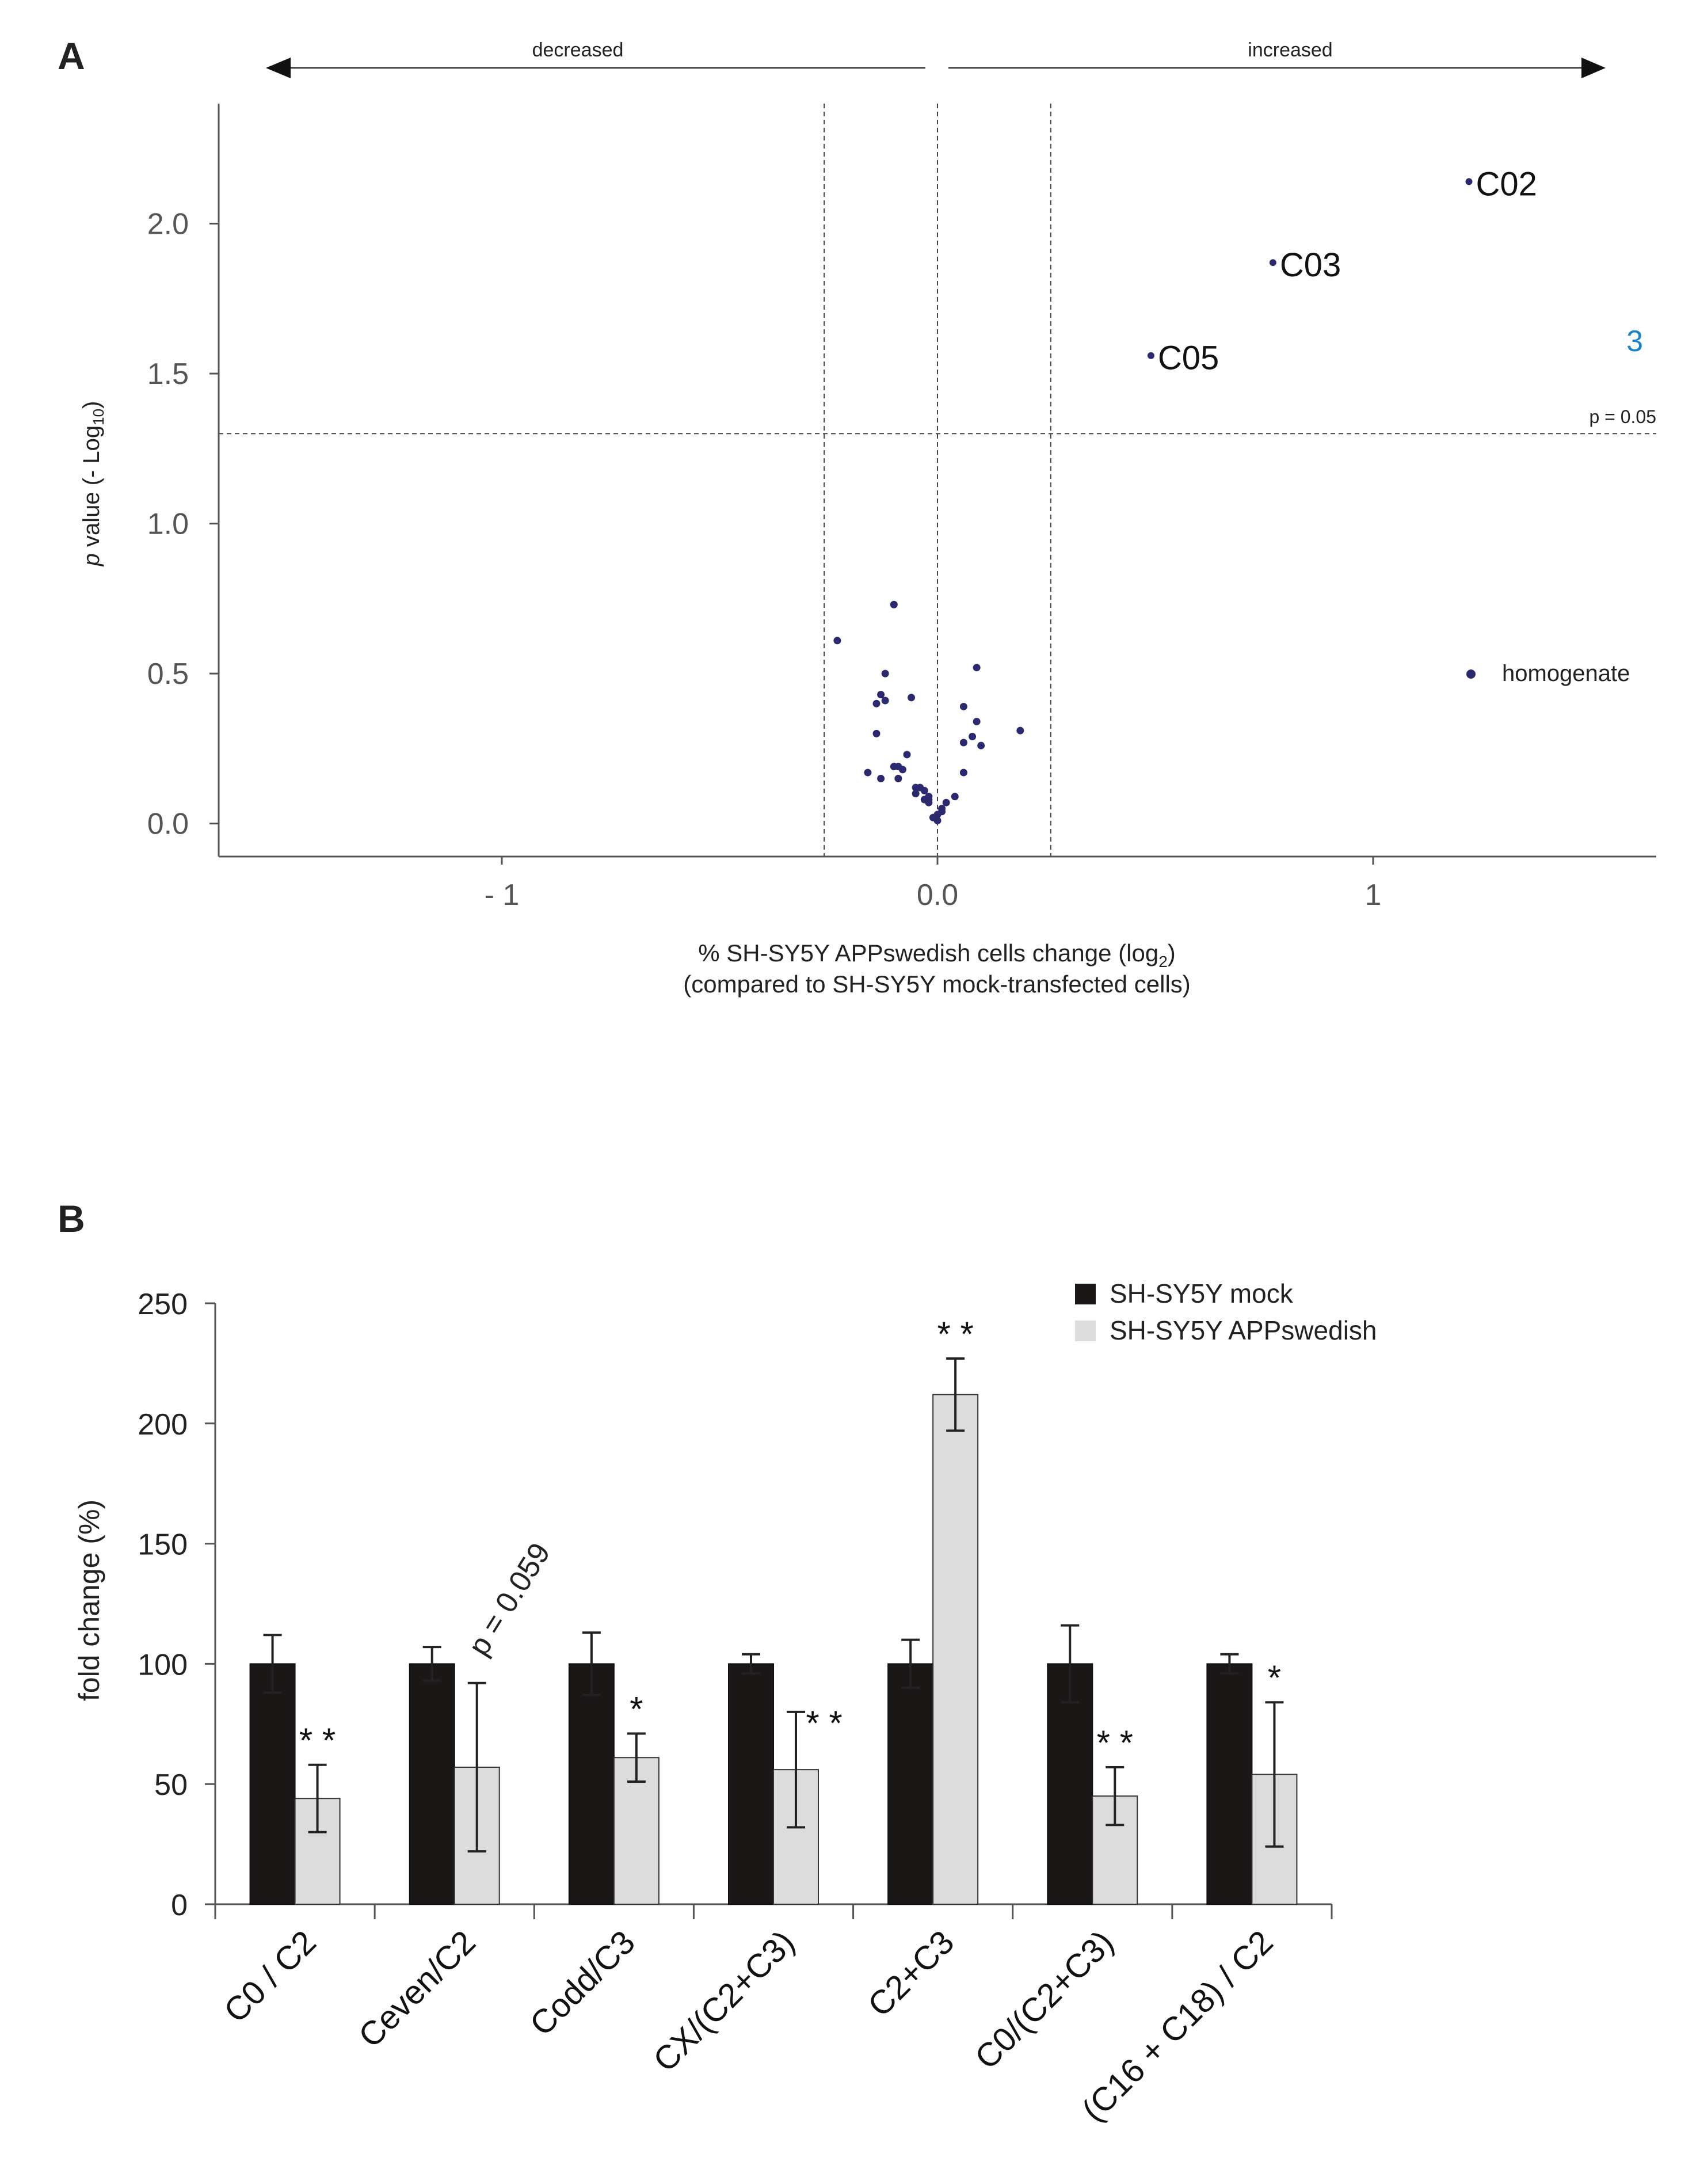 The height and width of the screenshot is (2184, 1700). Describe the element at coordinates (1593, 68) in the screenshot. I see `increased-arrowhead` at that location.